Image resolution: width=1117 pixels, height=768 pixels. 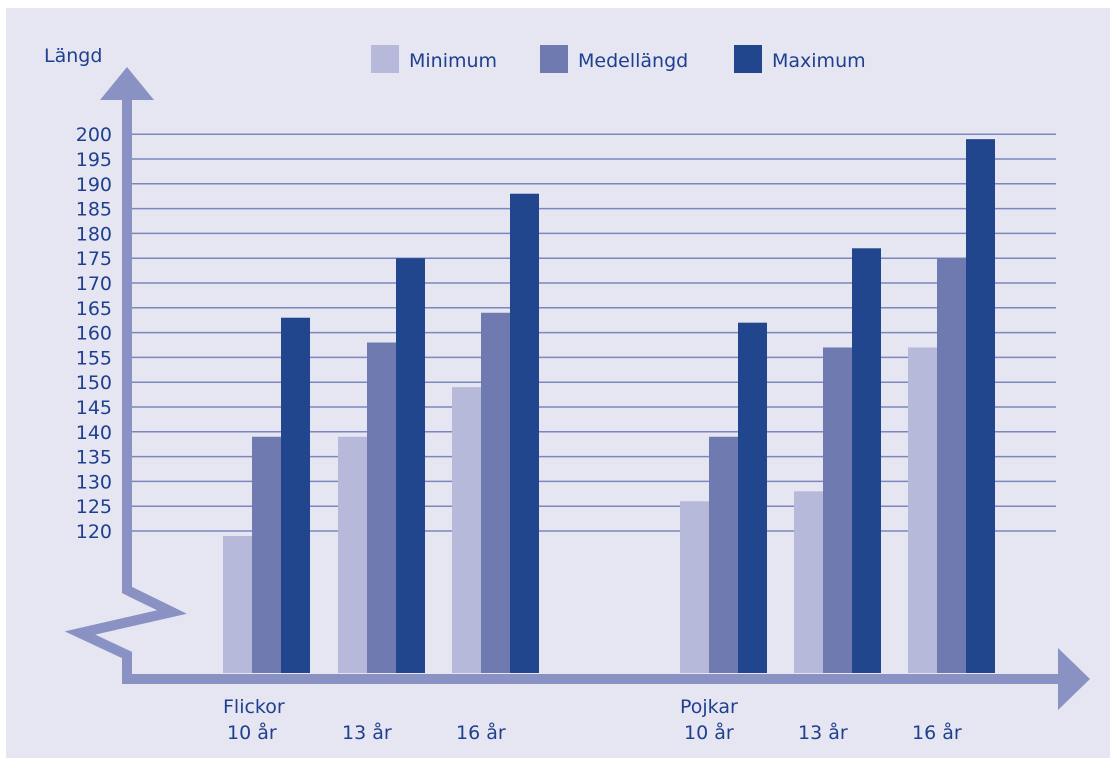 I want to click on y-axis-label: Längd, so click(x=73, y=56).